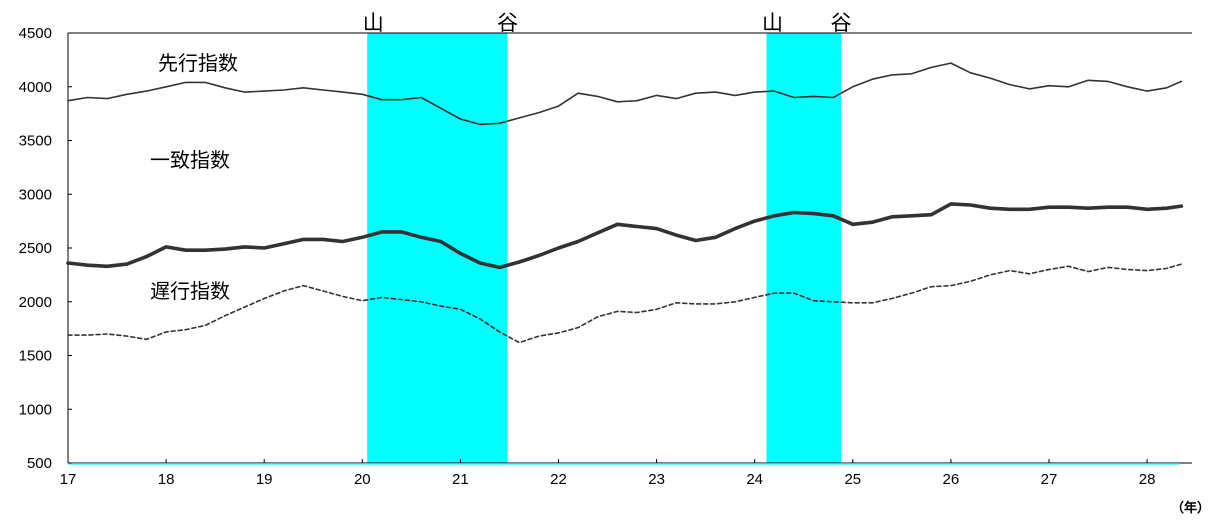 The width and height of the screenshot is (1215, 521). Describe the element at coordinates (35, 141) in the screenshot. I see `y-tick-label-3500: 3500` at that location.